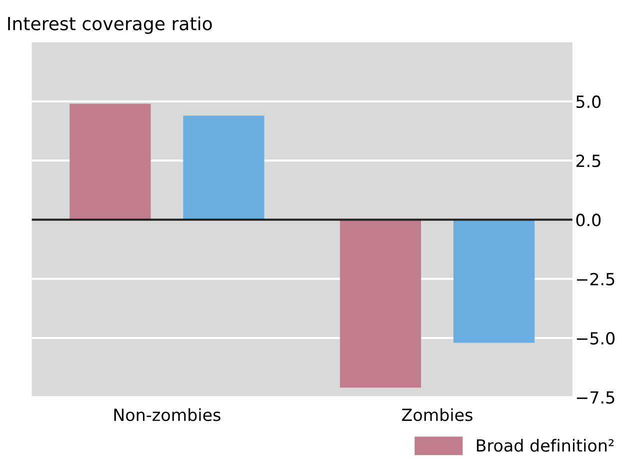 This screenshot has height=470, width=636. Describe the element at coordinates (595, 338) in the screenshot. I see `y-tick-label: −5.0` at that location.